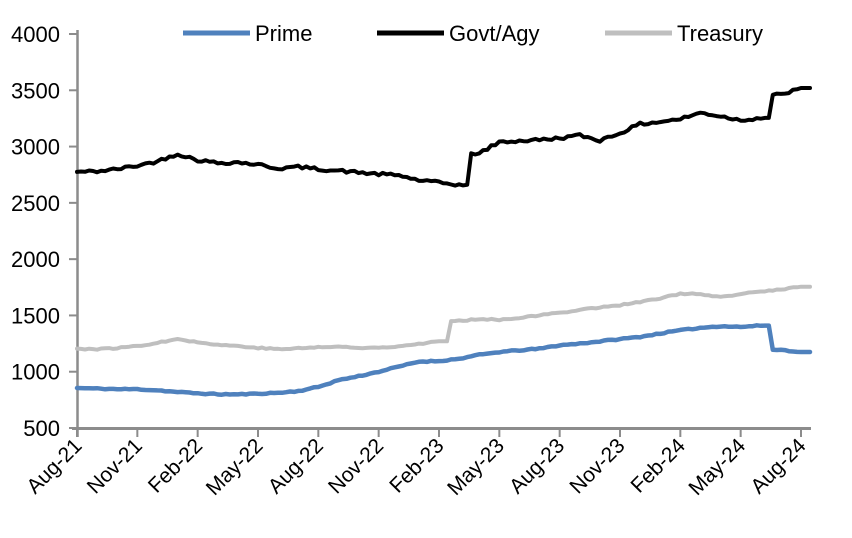 This screenshot has width=852, height=538. I want to click on x-tick-label: Aug-23, so click(537, 466).